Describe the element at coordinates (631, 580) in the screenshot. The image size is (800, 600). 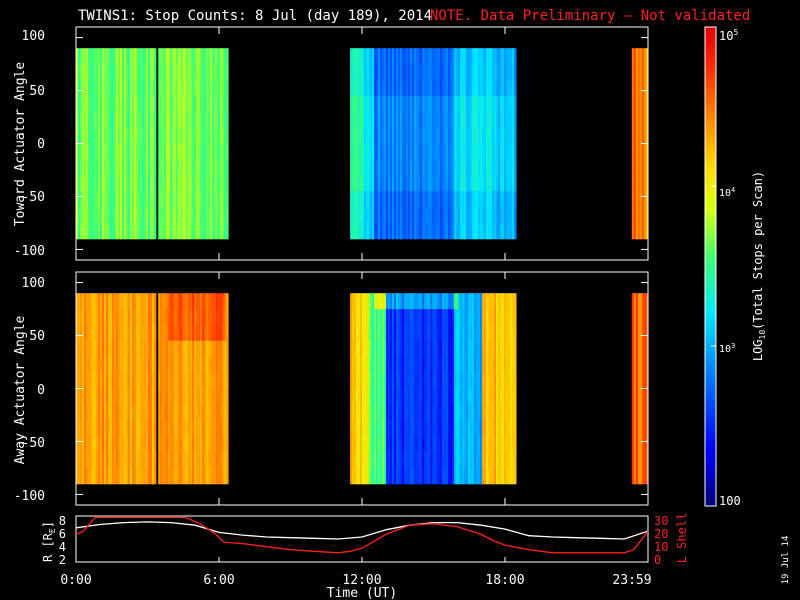
I see `xtick-2359: 23:59` at that location.